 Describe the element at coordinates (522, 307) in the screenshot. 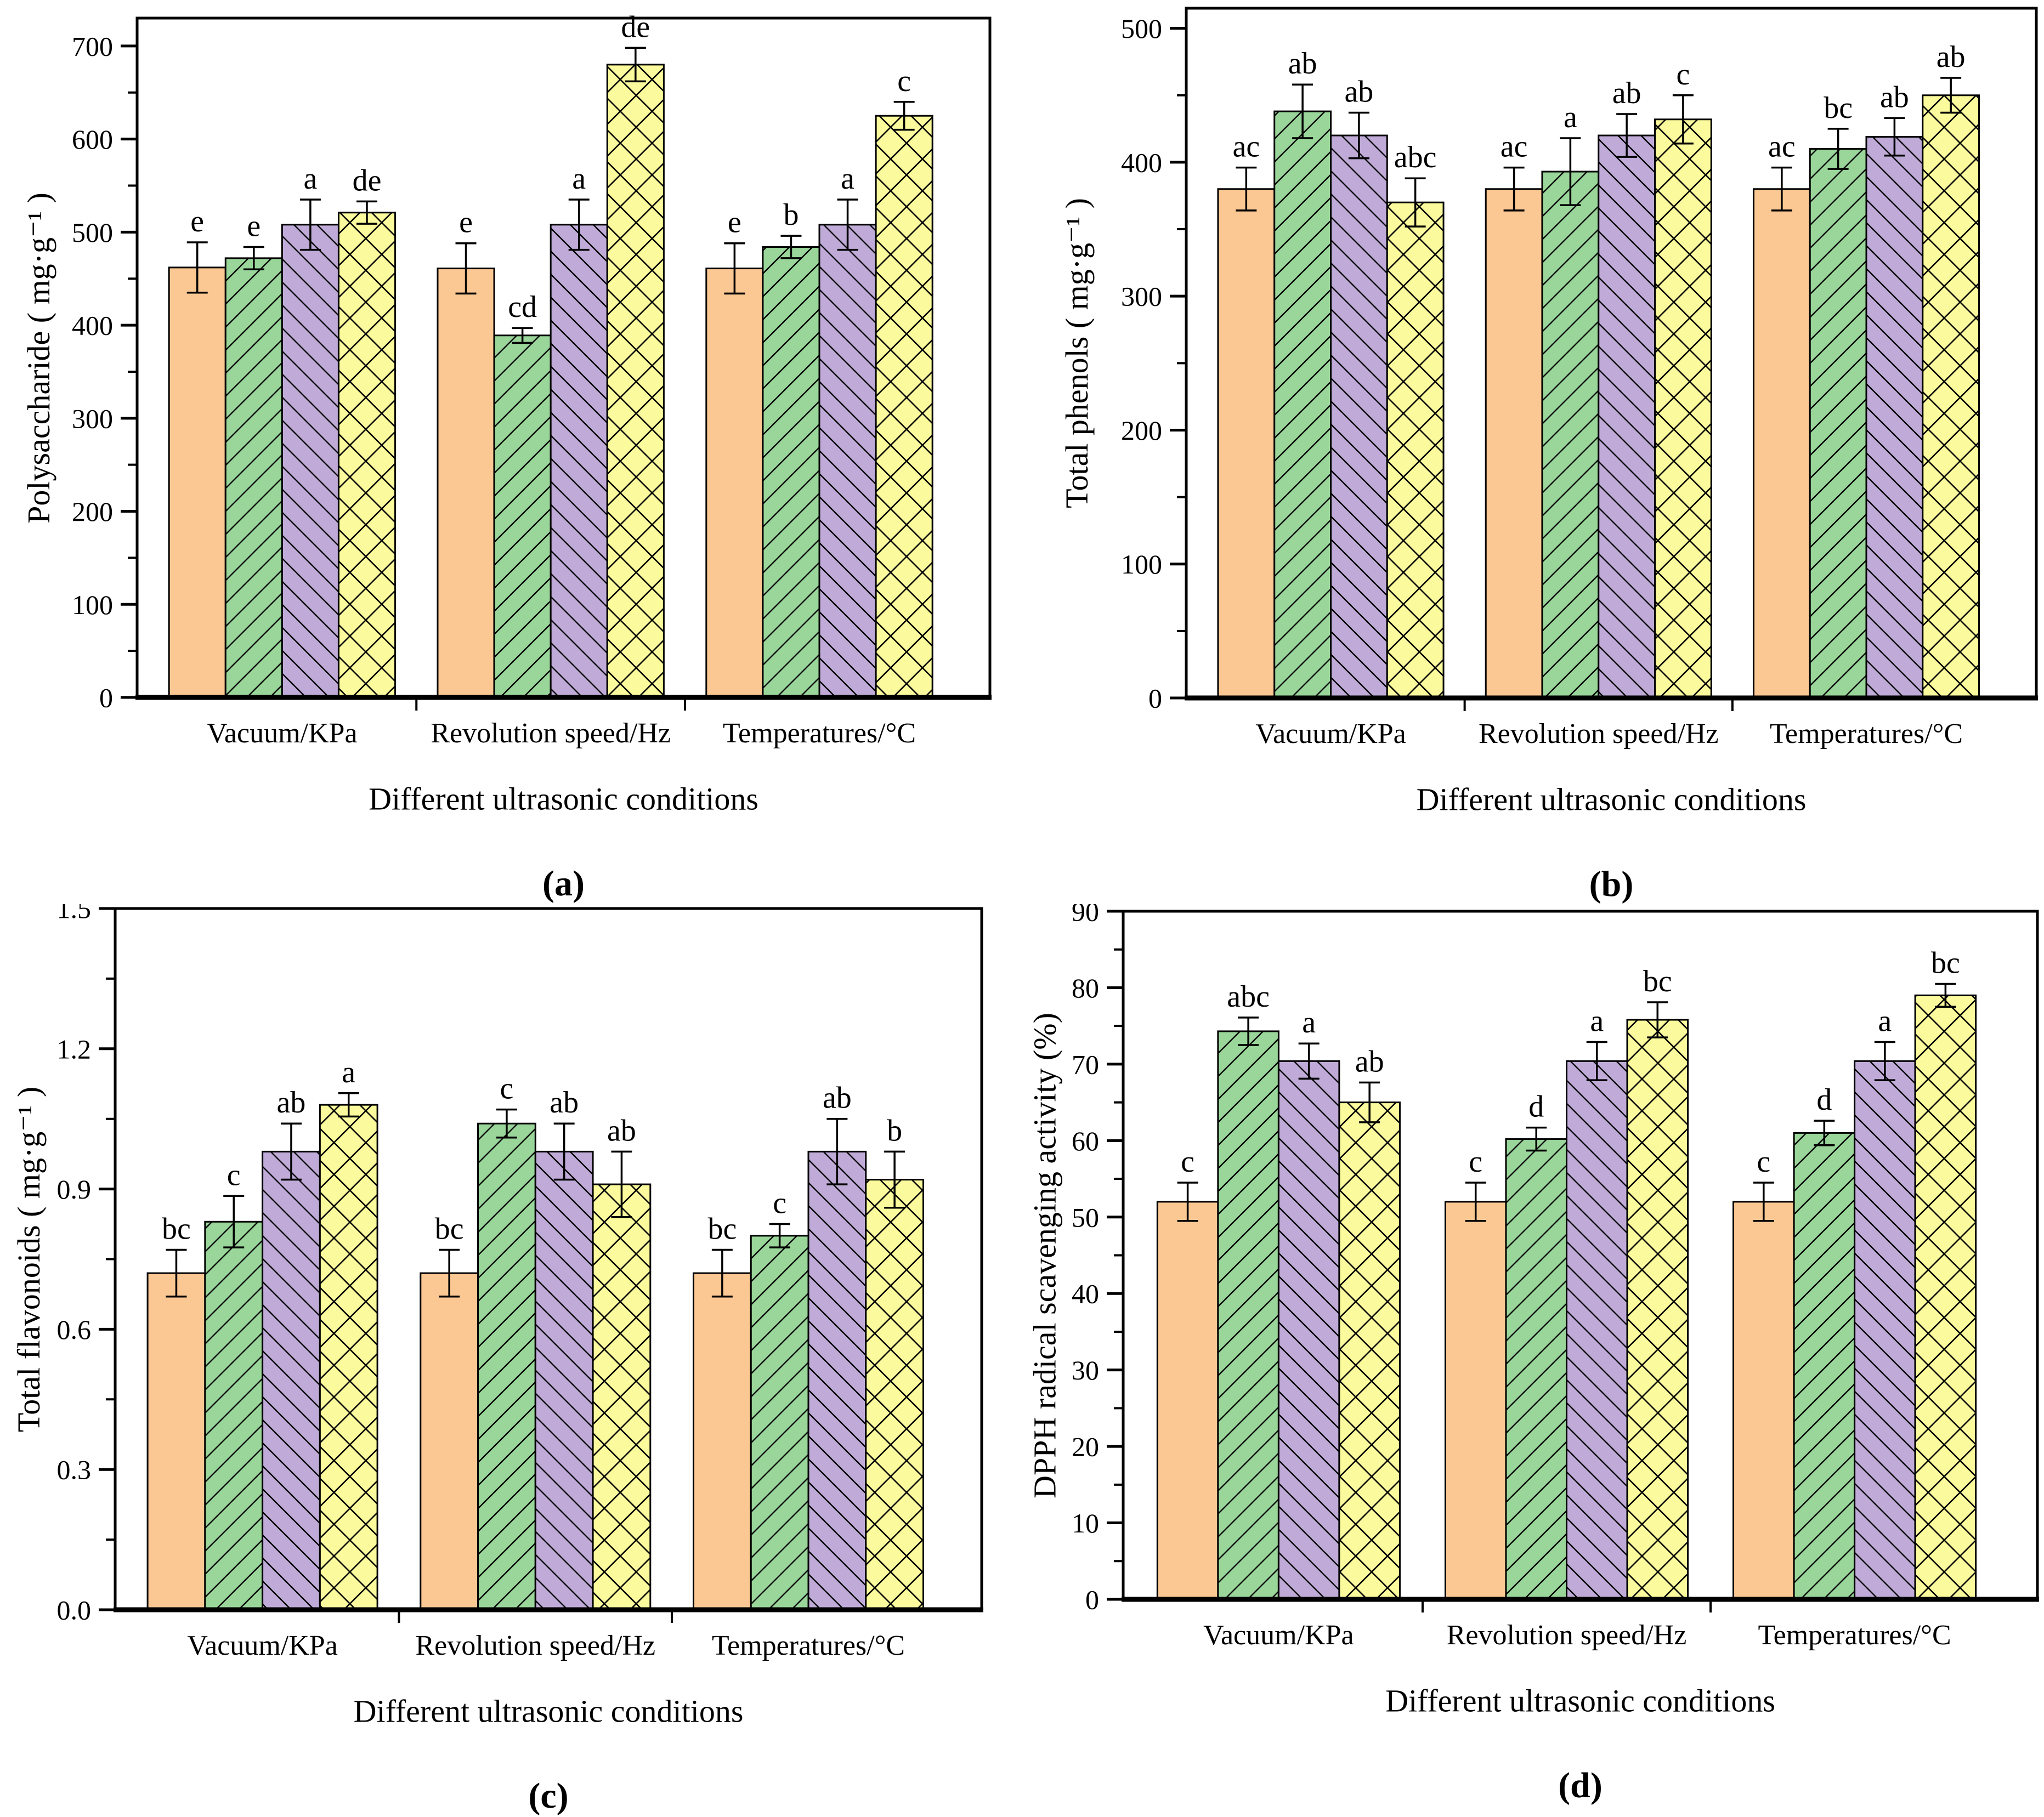

I see `significance-letter: cd` at that location.